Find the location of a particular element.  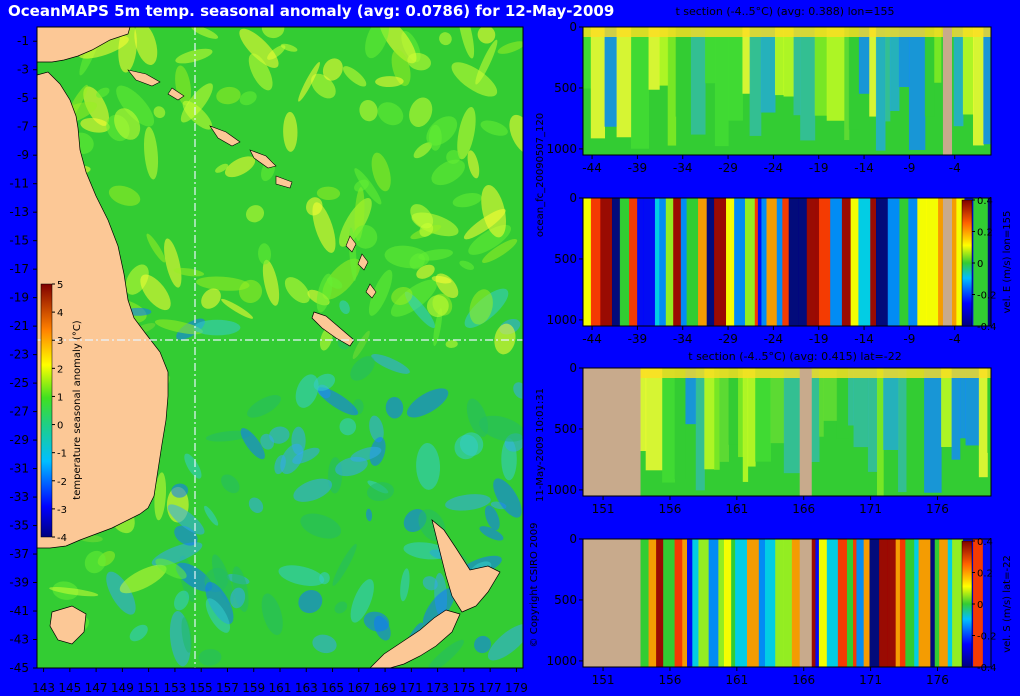

map-y-tick-label: -35 is located at coordinates (19, 526).